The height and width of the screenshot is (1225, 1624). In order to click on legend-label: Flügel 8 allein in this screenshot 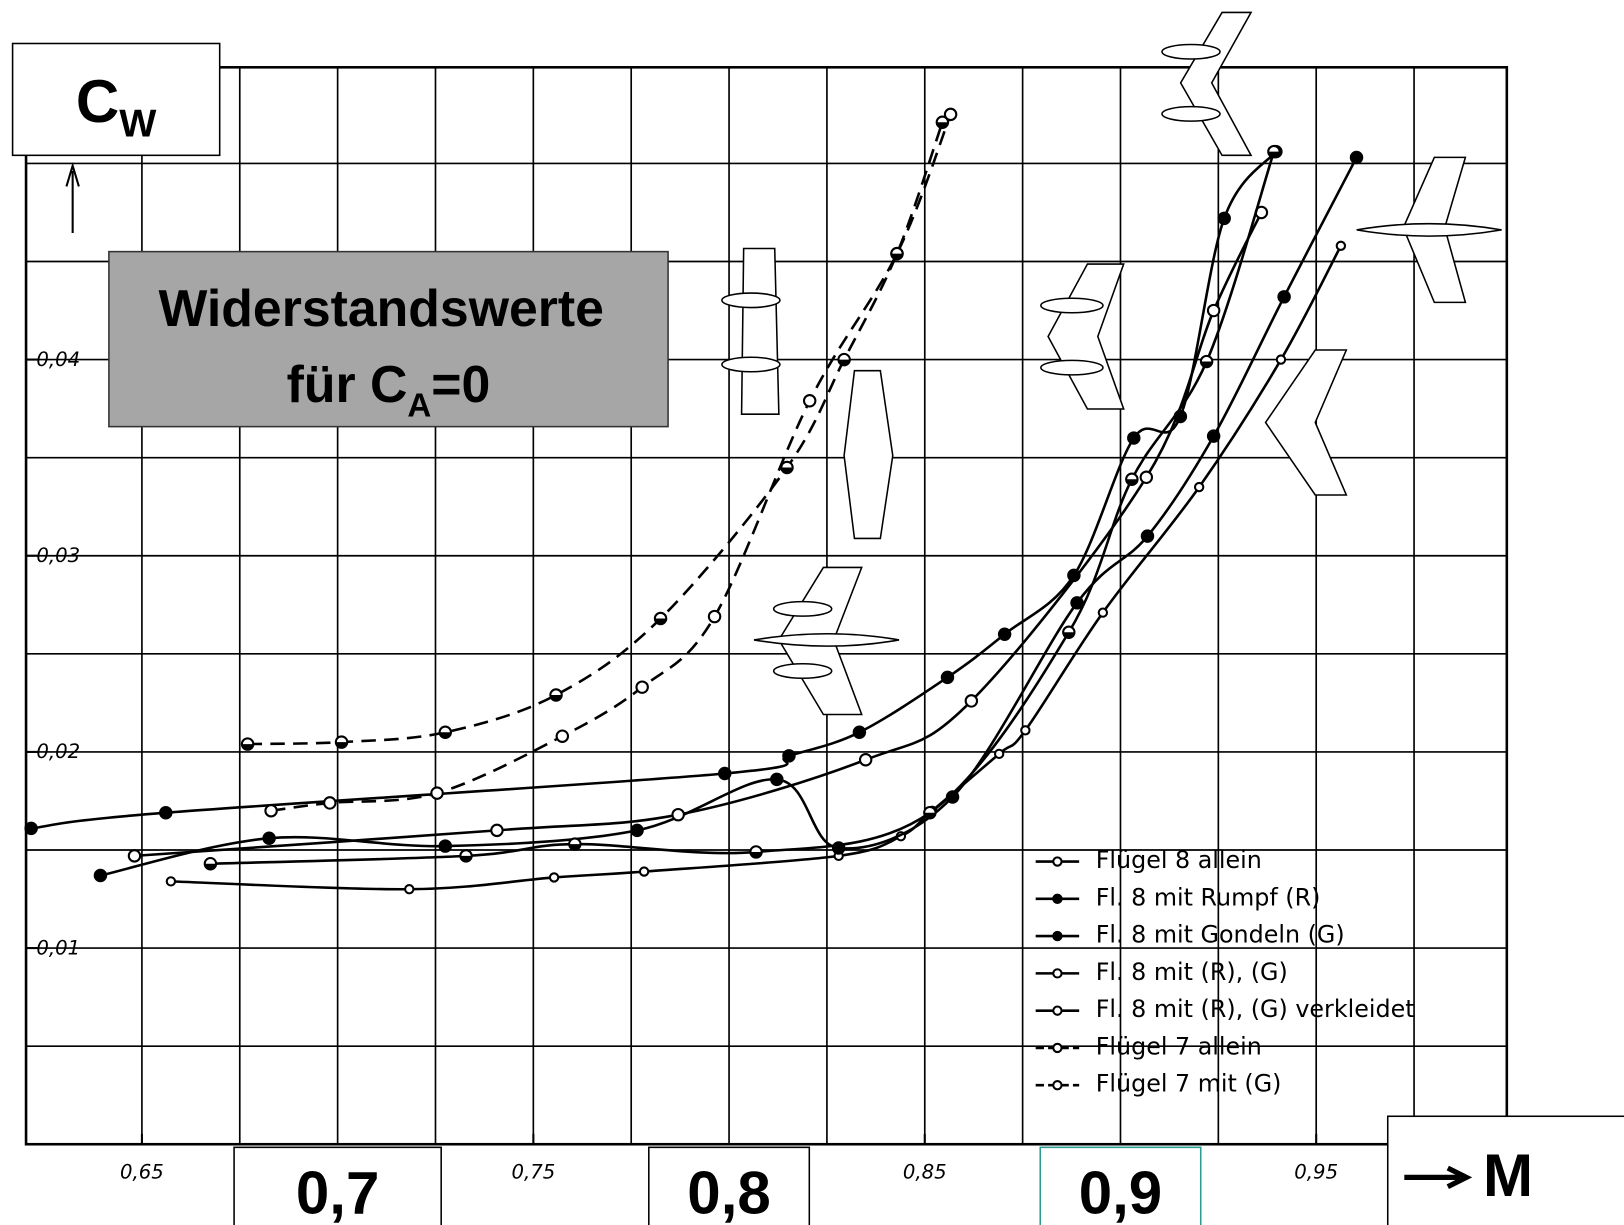, I will do `click(1179, 860)`.